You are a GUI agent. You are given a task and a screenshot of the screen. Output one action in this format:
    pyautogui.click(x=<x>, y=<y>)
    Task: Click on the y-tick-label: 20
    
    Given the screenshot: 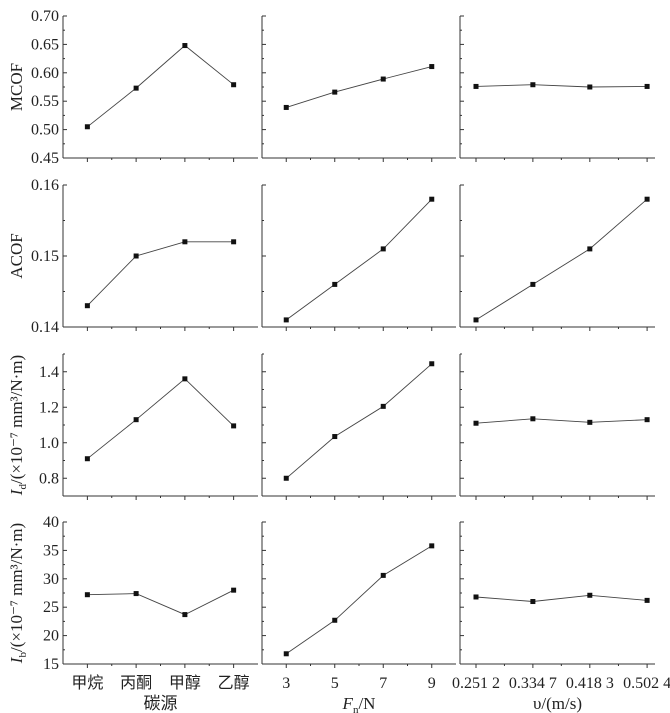 What is the action you would take?
    pyautogui.click(x=51, y=636)
    